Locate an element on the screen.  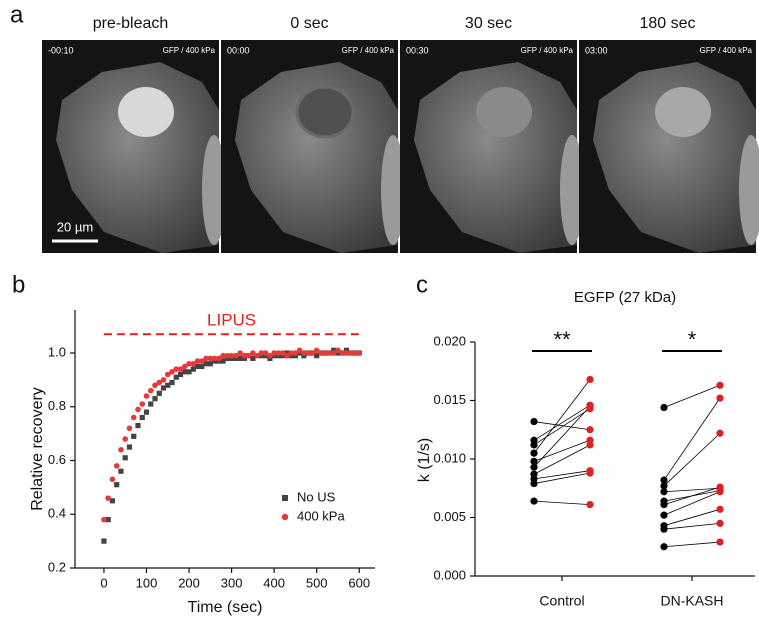
y-tick-label: 0.6 is located at coordinates (57, 459).